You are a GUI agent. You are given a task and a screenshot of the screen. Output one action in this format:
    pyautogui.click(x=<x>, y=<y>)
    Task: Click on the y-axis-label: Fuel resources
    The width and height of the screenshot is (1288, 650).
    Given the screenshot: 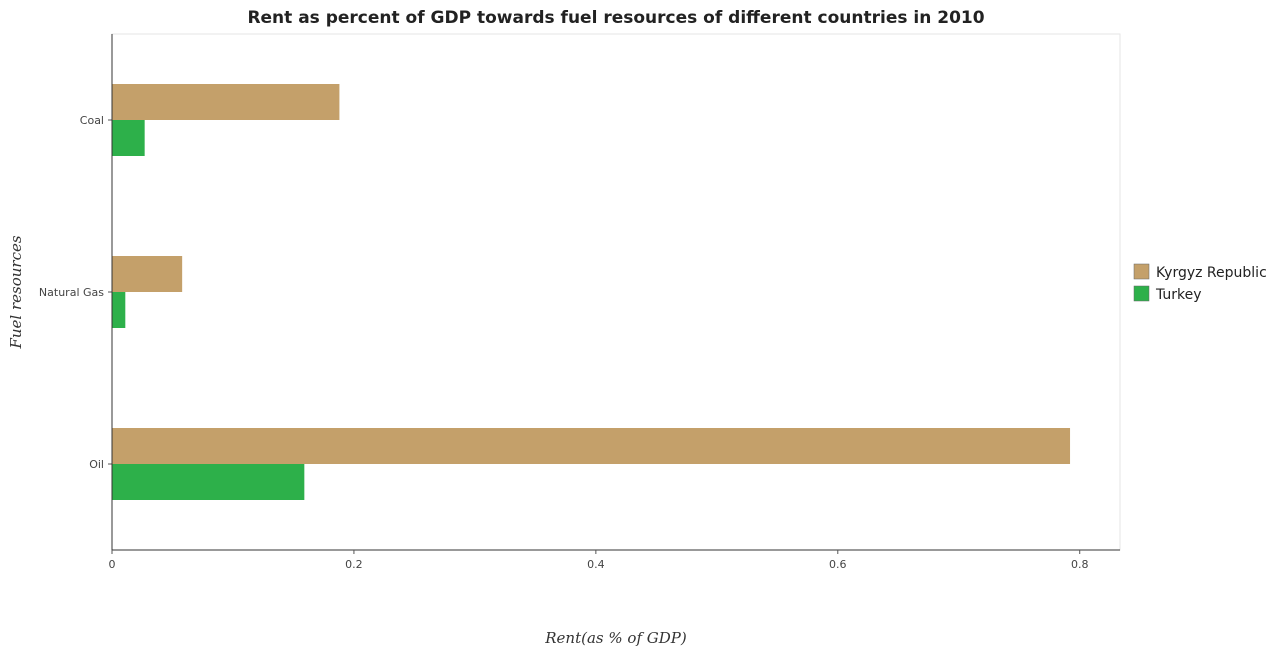 What is the action you would take?
    pyautogui.click(x=16, y=292)
    